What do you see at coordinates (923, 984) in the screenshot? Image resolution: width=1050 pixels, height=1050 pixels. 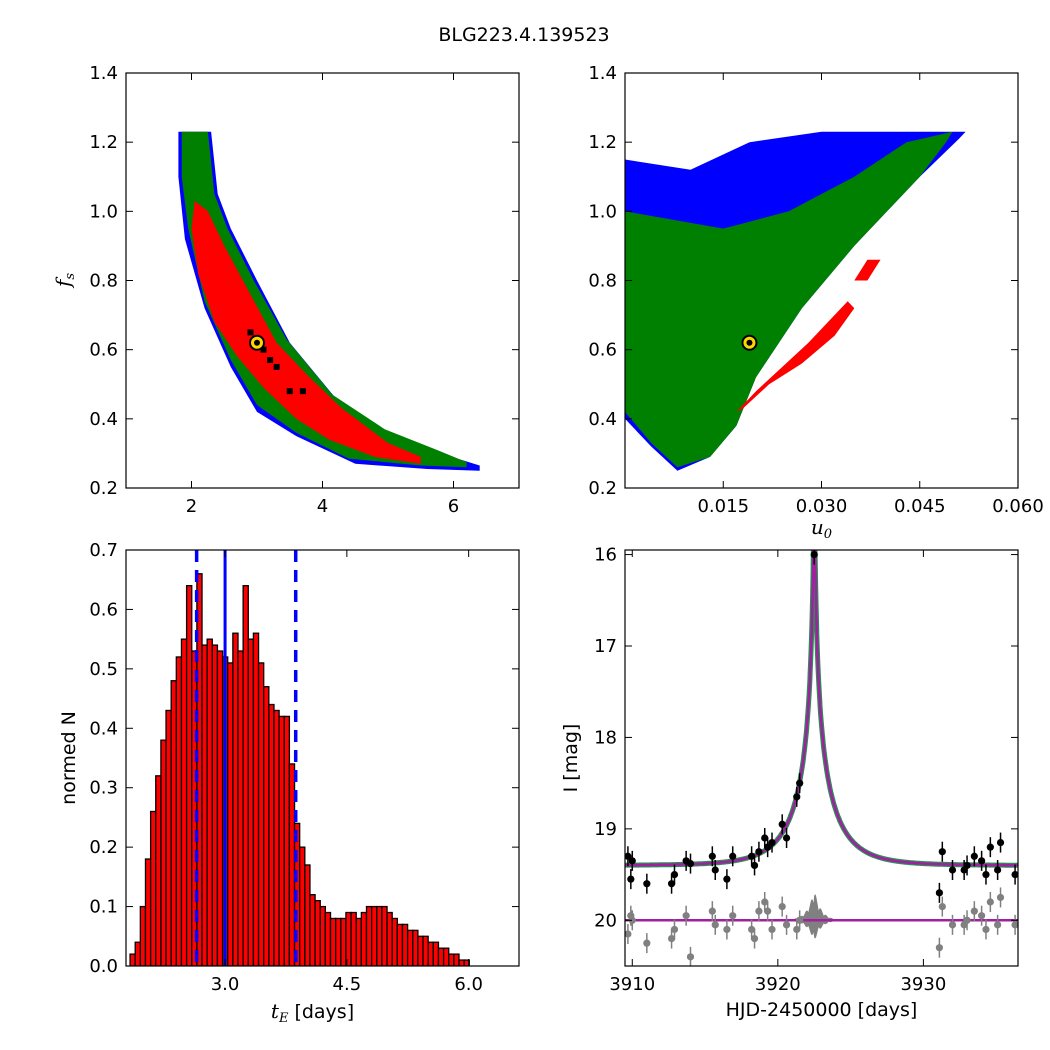 I see `x-tick-label: 3930` at bounding box center [923, 984].